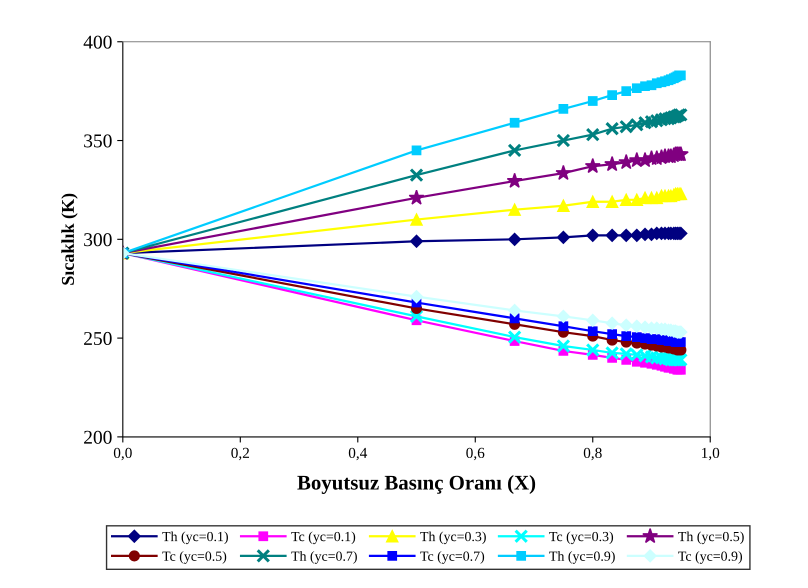  Describe the element at coordinates (195, 537) in the screenshot. I see `legend-label: Th (yc=0.1)` at that location.